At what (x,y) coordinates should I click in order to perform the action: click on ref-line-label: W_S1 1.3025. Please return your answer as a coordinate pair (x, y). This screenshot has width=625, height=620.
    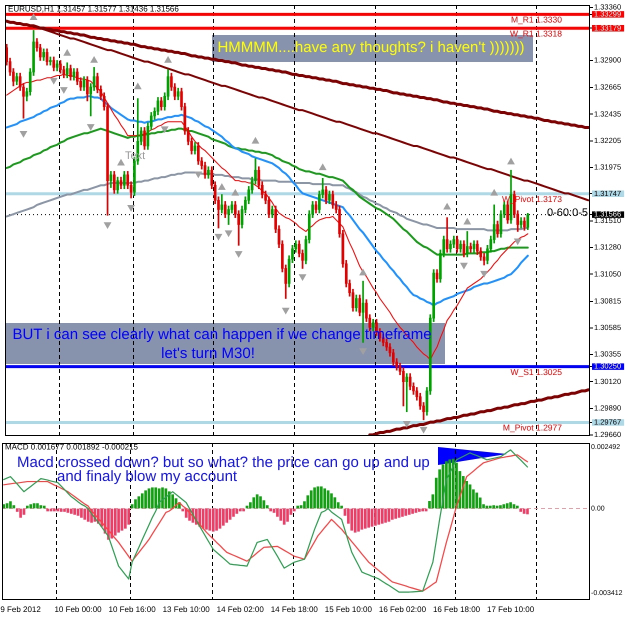
    Looking at the image, I should click on (536, 371).